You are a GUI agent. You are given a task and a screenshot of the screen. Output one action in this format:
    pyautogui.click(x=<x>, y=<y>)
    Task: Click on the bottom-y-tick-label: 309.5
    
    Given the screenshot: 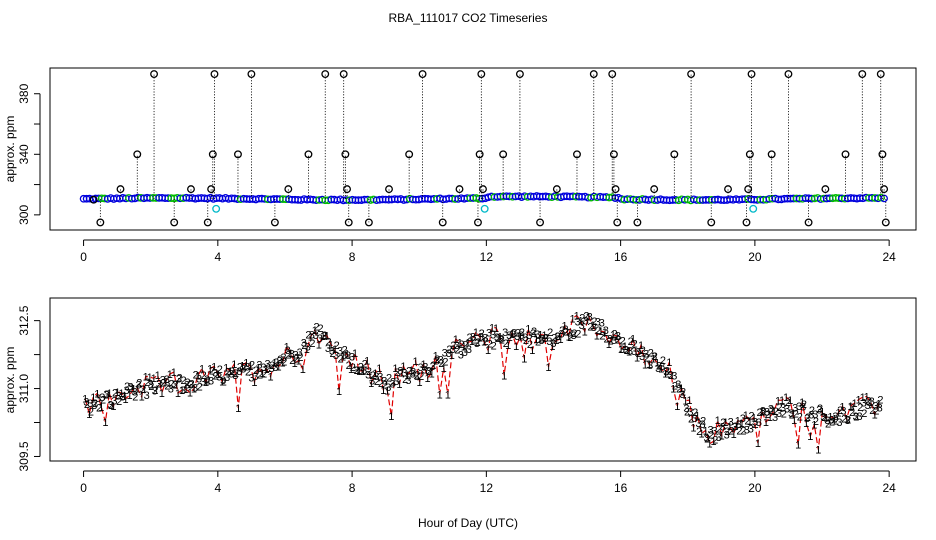 What is the action you would take?
    pyautogui.click(x=24, y=456)
    